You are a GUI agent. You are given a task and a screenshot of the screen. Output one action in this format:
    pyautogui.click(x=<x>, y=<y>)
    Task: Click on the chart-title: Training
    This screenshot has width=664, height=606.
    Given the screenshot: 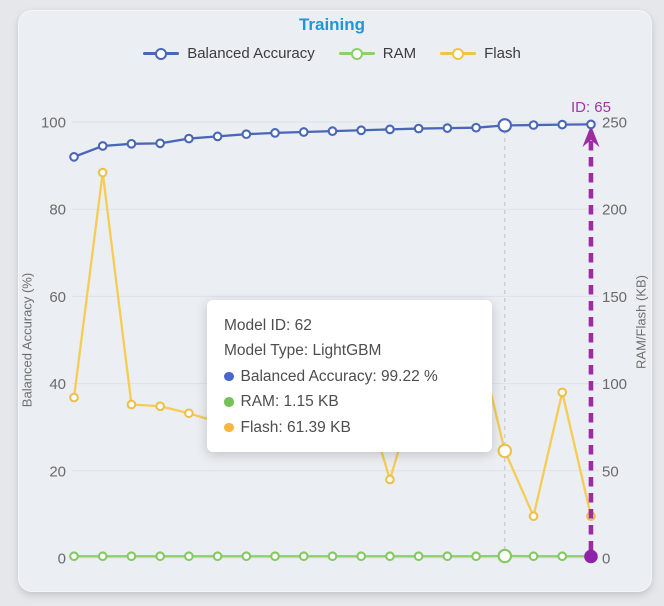 What is the action you would take?
    pyautogui.click(x=332, y=24)
    